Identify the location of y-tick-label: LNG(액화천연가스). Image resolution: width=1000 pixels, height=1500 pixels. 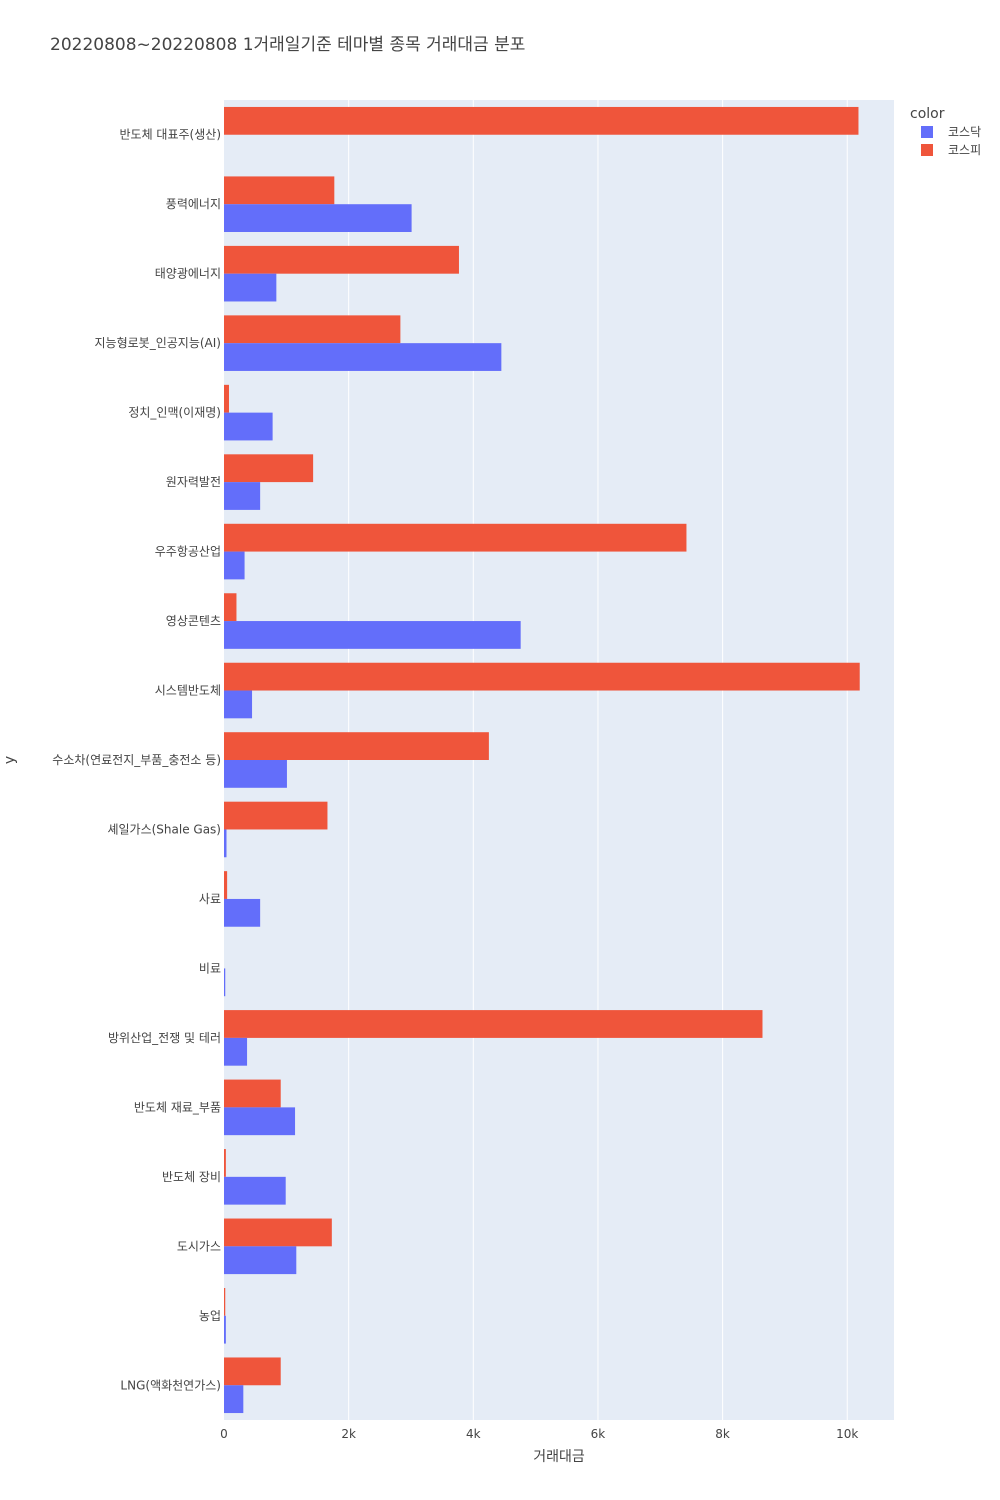
(170, 1384).